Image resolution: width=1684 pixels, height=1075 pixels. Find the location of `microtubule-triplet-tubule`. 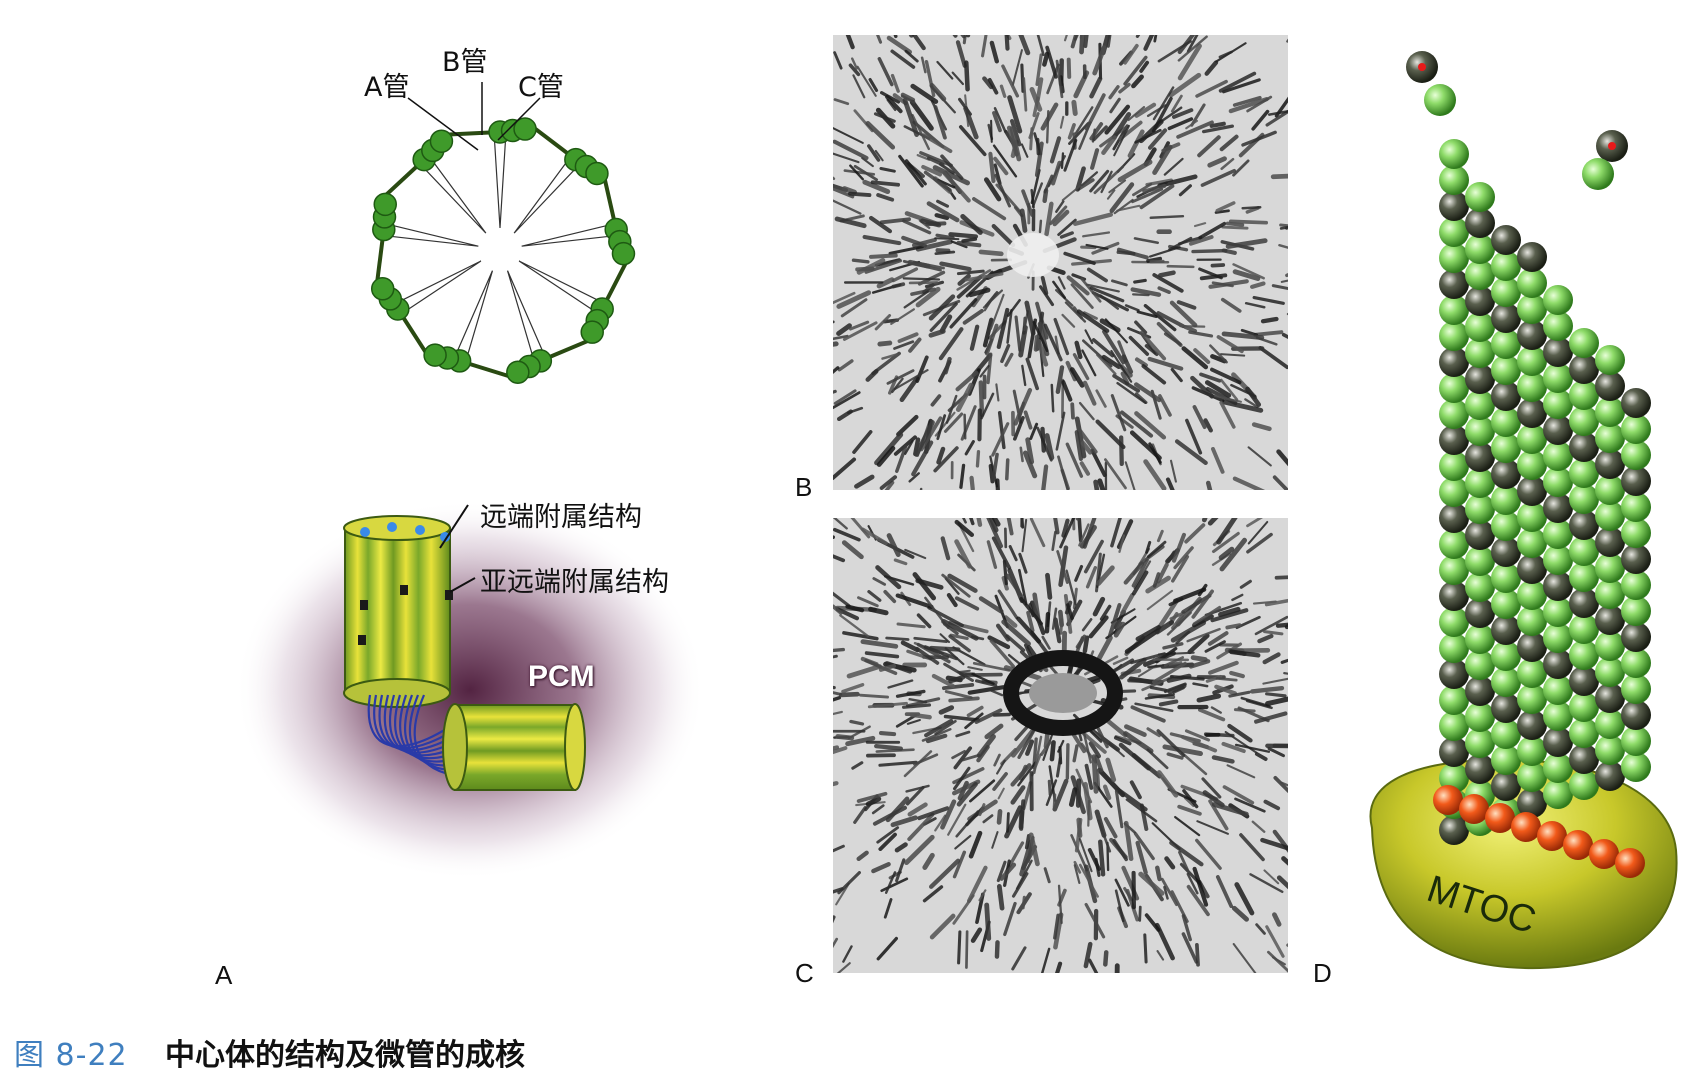

microtubule-triplet-tubule is located at coordinates (382, 289).